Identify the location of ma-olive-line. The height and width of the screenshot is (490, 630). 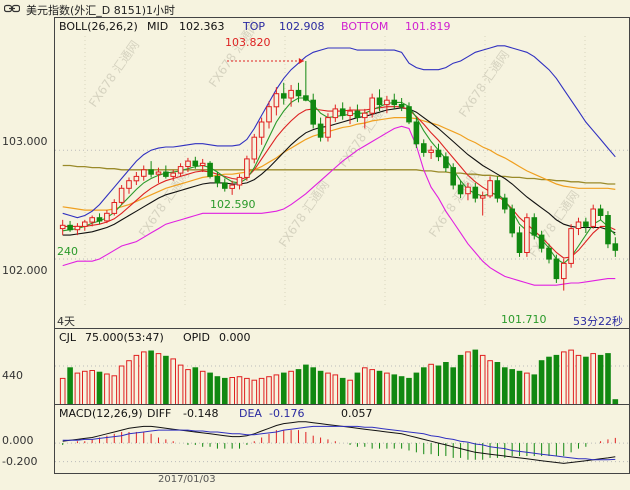
(339, 174).